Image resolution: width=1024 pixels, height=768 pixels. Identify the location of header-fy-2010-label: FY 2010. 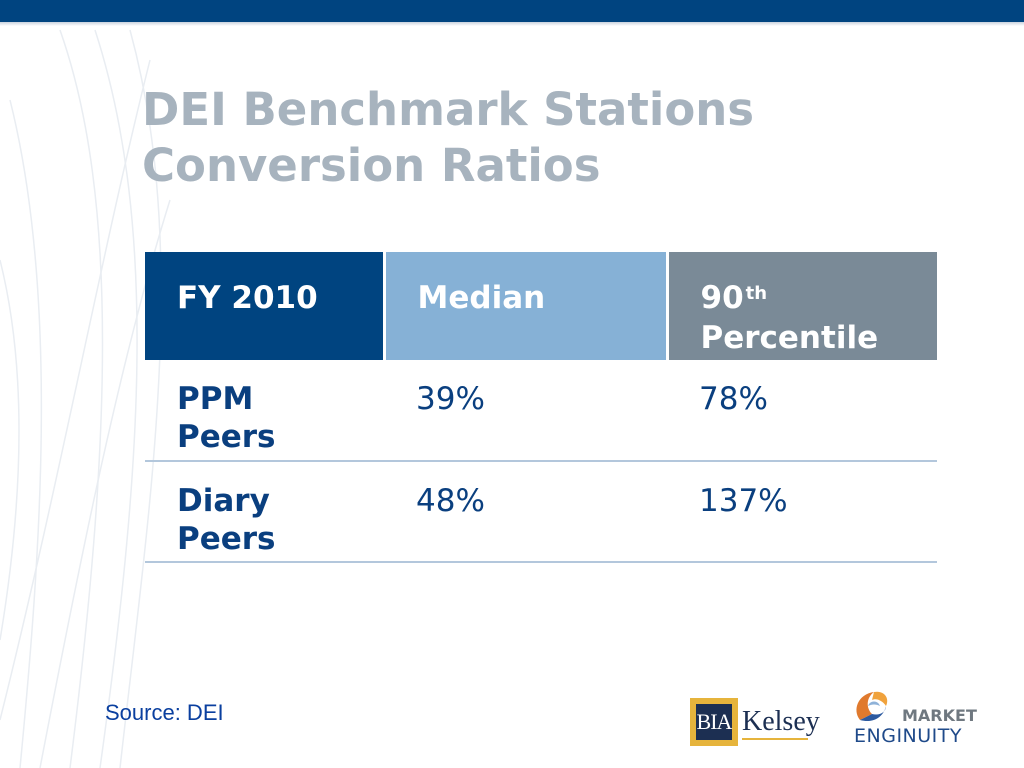
(247, 298).